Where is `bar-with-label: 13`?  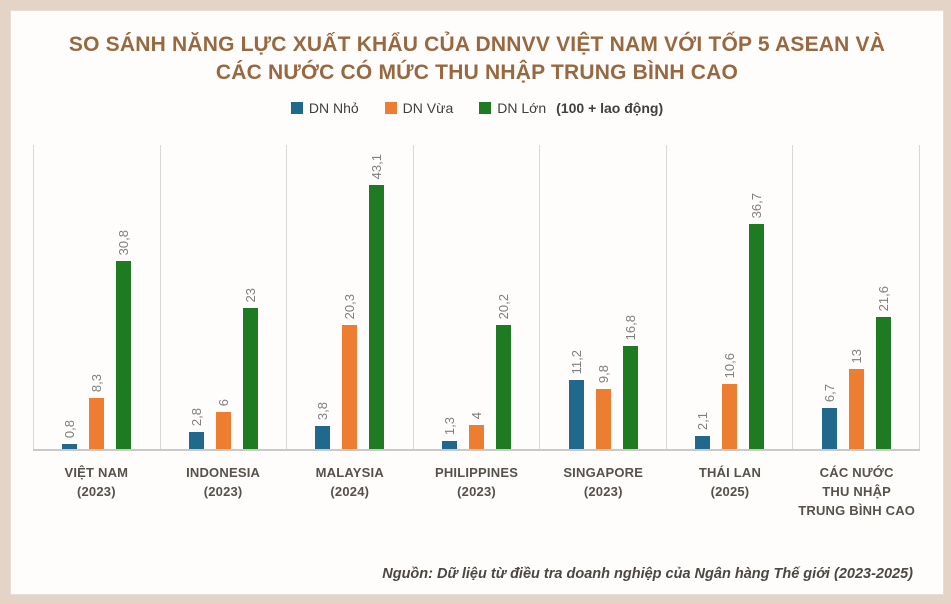 bar-with-label: 13 is located at coordinates (856, 297).